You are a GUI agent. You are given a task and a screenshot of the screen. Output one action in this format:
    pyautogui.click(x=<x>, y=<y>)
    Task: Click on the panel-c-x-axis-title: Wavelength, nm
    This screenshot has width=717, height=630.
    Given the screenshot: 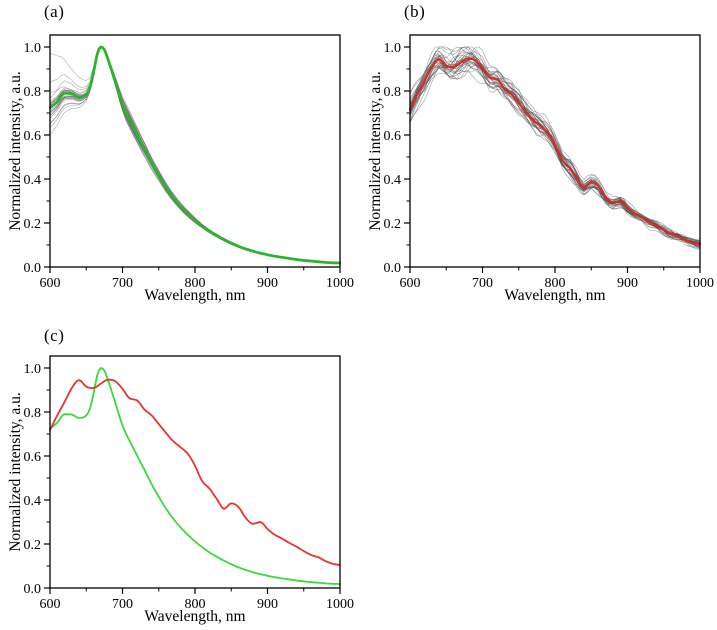 What is the action you would take?
    pyautogui.click(x=195, y=616)
    